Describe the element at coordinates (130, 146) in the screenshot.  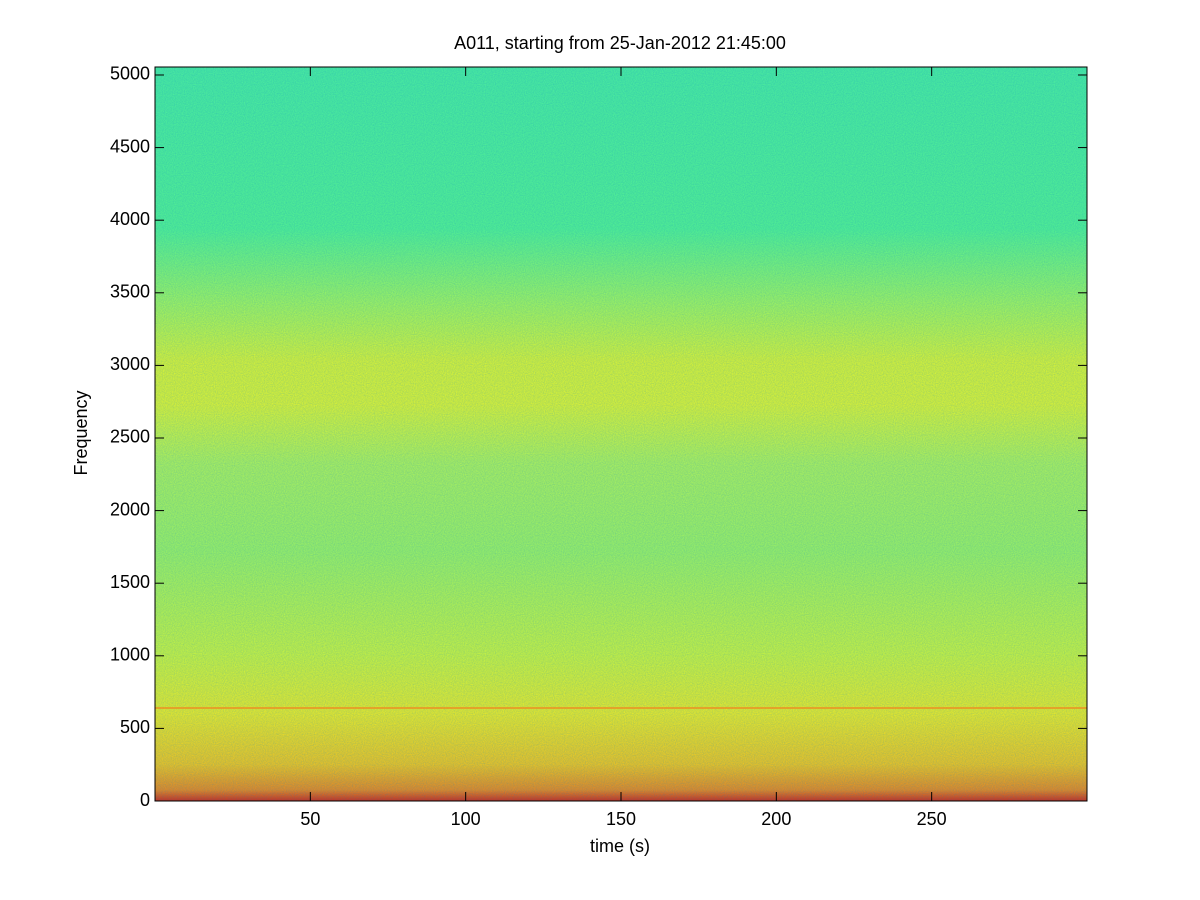
I see `y-tick-label: 4500` at that location.